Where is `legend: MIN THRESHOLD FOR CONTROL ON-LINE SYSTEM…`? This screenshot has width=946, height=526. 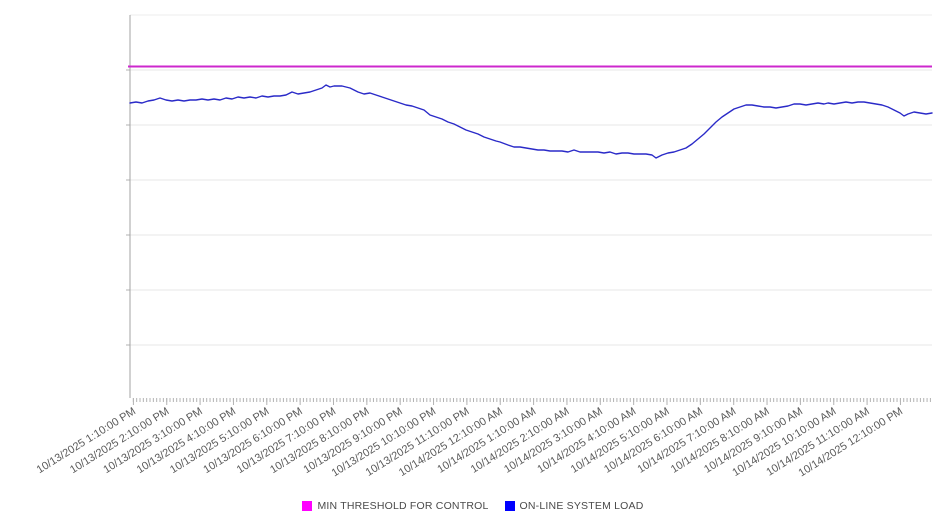 legend: MIN THRESHOLD FOR CONTROL ON-LINE SYSTEM… is located at coordinates (473, 506).